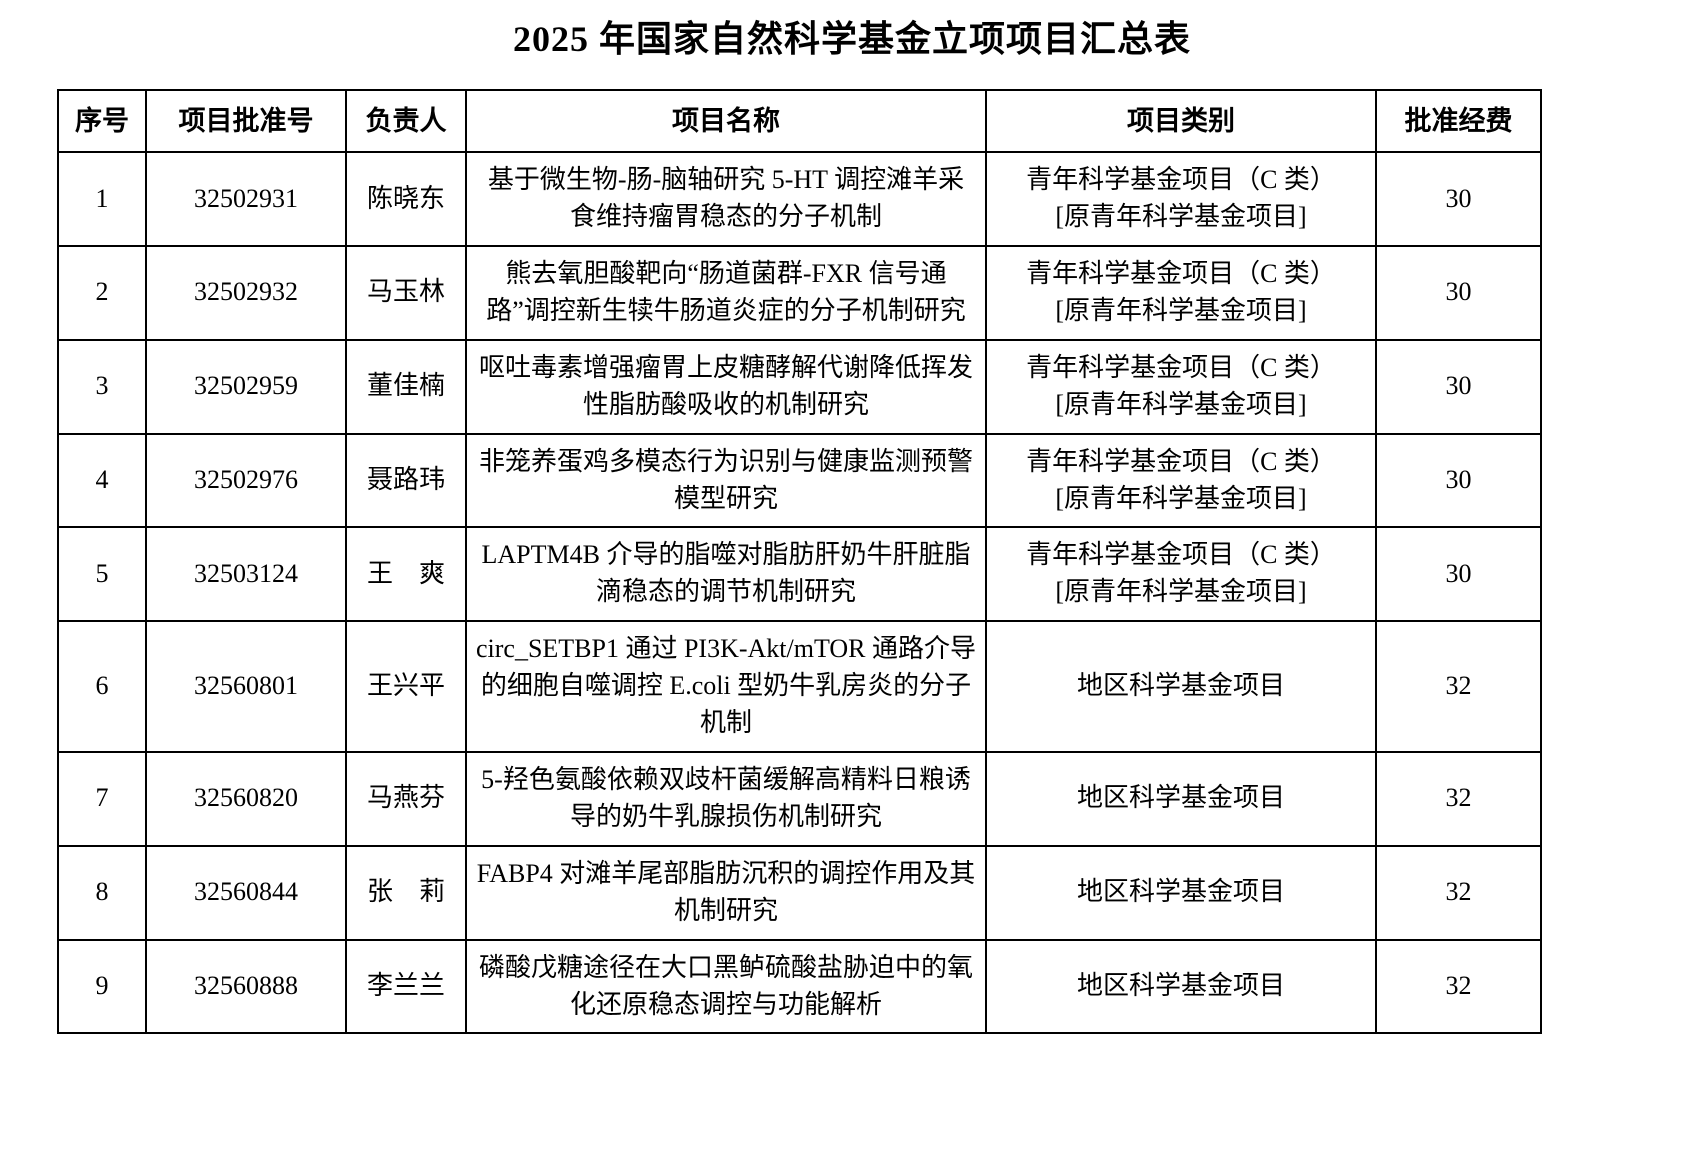 The width and height of the screenshot is (1704, 1153). I want to click on cell-no: 9, so click(102, 986).